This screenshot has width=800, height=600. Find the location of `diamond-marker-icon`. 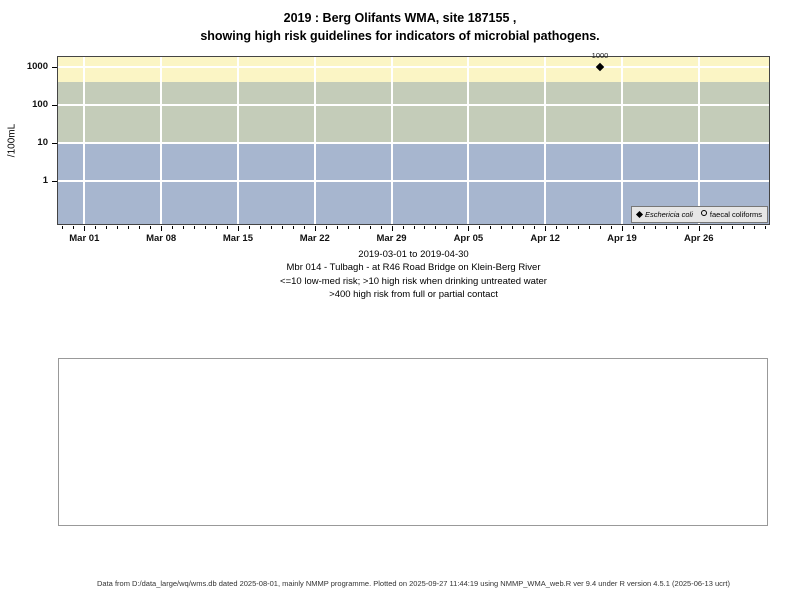

diamond-marker-icon is located at coordinates (639, 214).